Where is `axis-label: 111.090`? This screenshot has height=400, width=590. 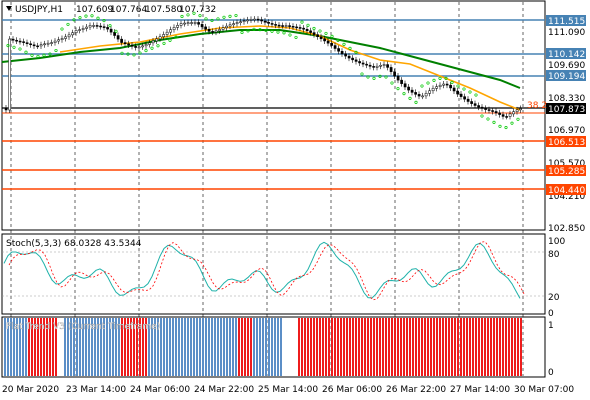 axis-label: 111.090 is located at coordinates (566, 33).